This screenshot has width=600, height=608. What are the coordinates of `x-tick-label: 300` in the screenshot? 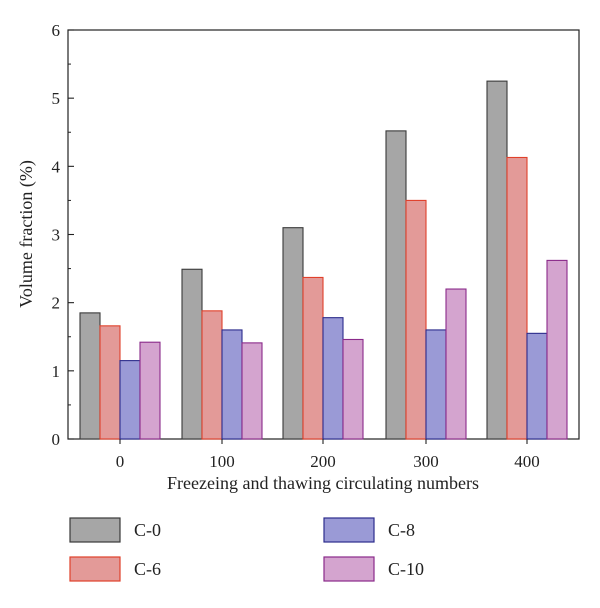 It's located at (426, 461).